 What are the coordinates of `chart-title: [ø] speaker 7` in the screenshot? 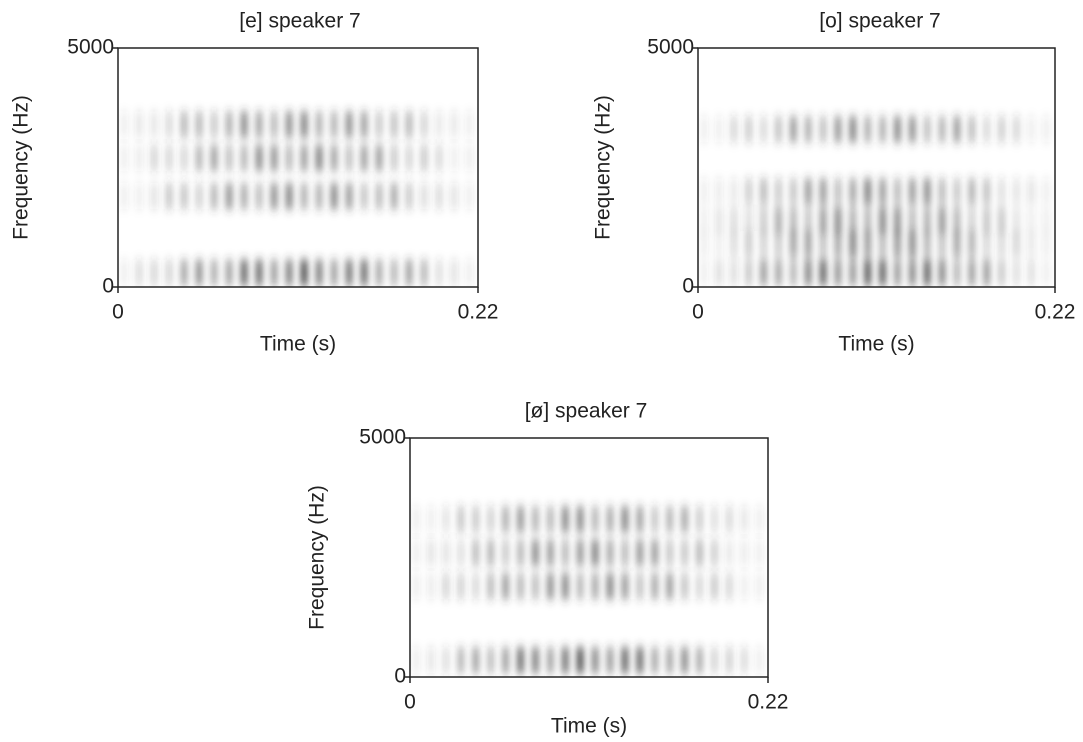 It's located at (586, 411).